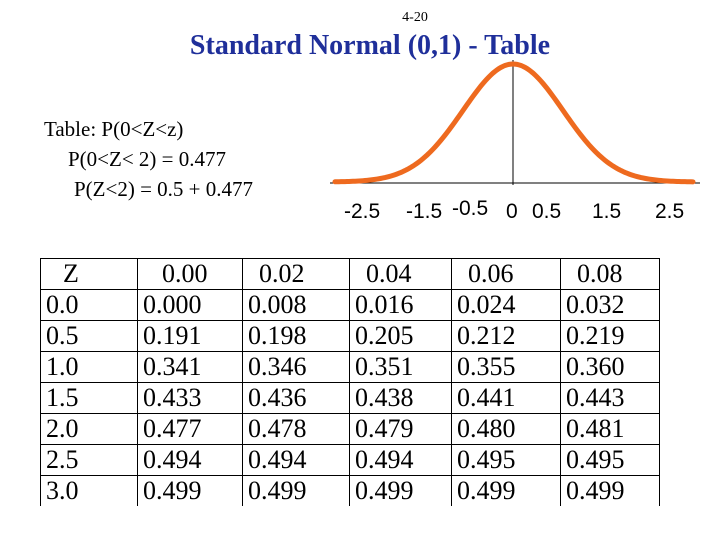  I want to click on tick-label-neg-1-5: -1.5, so click(424, 211).